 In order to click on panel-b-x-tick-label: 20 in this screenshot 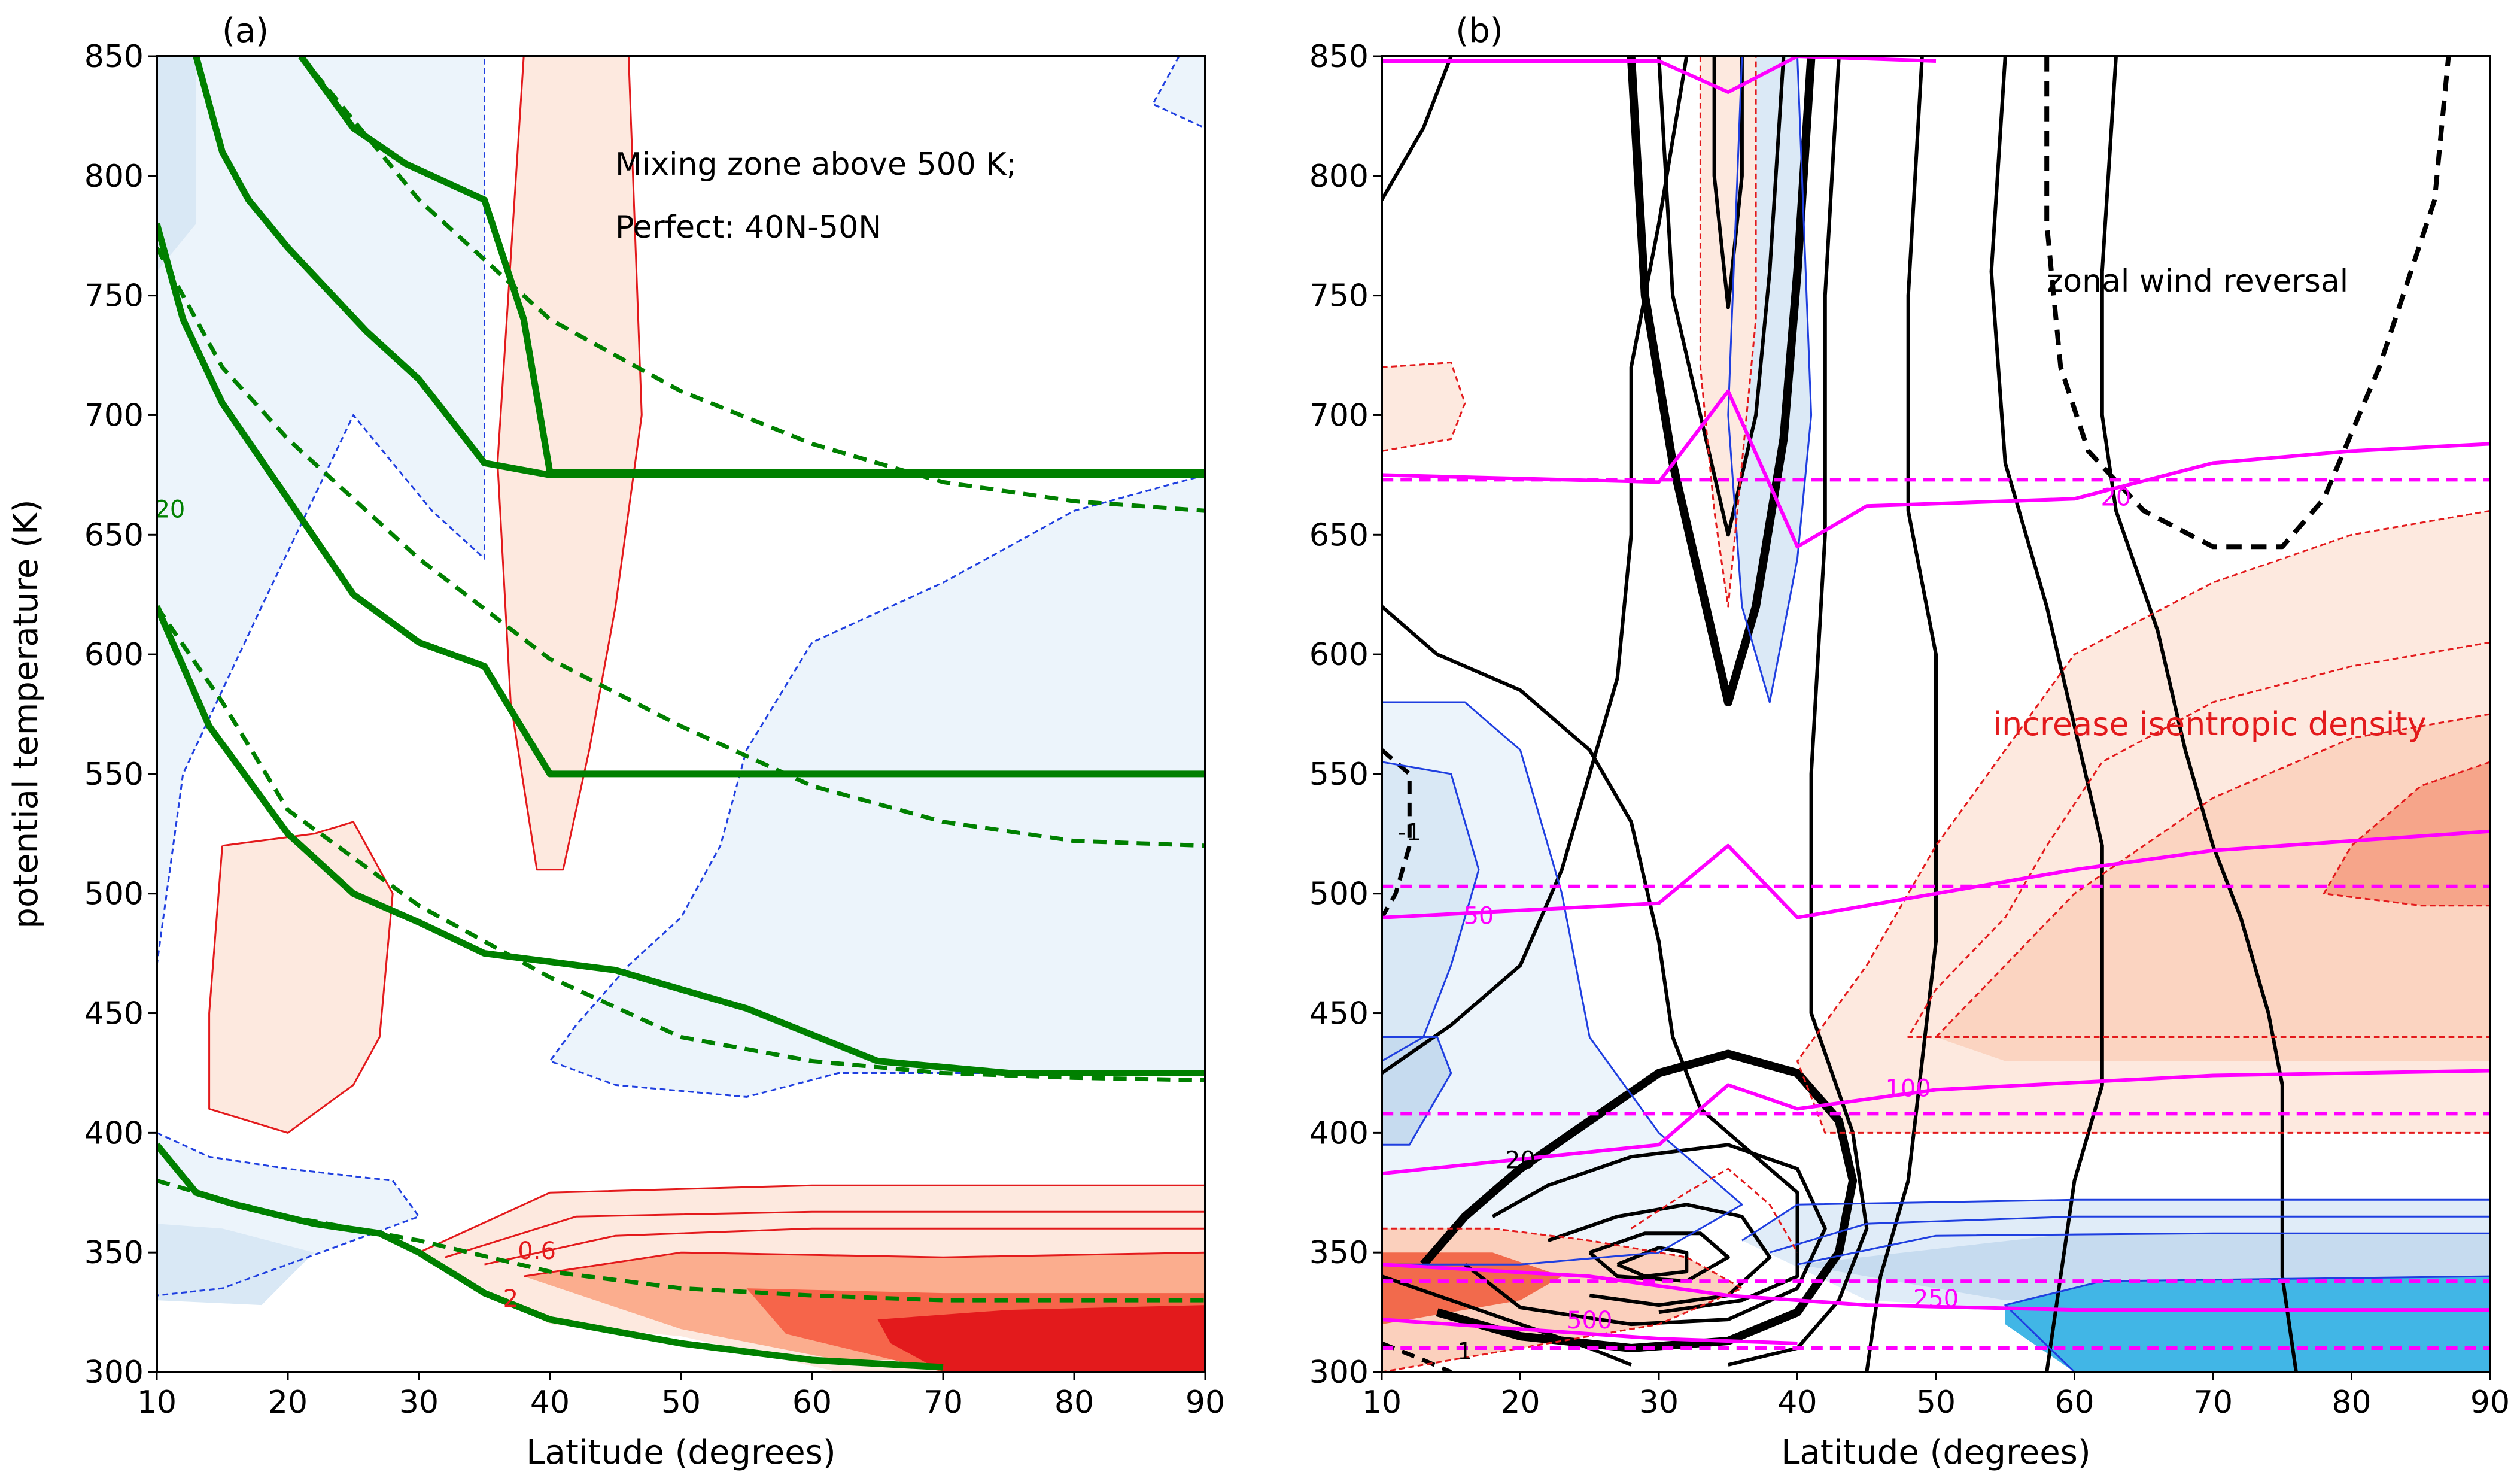, I will do `click(1520, 1403)`.